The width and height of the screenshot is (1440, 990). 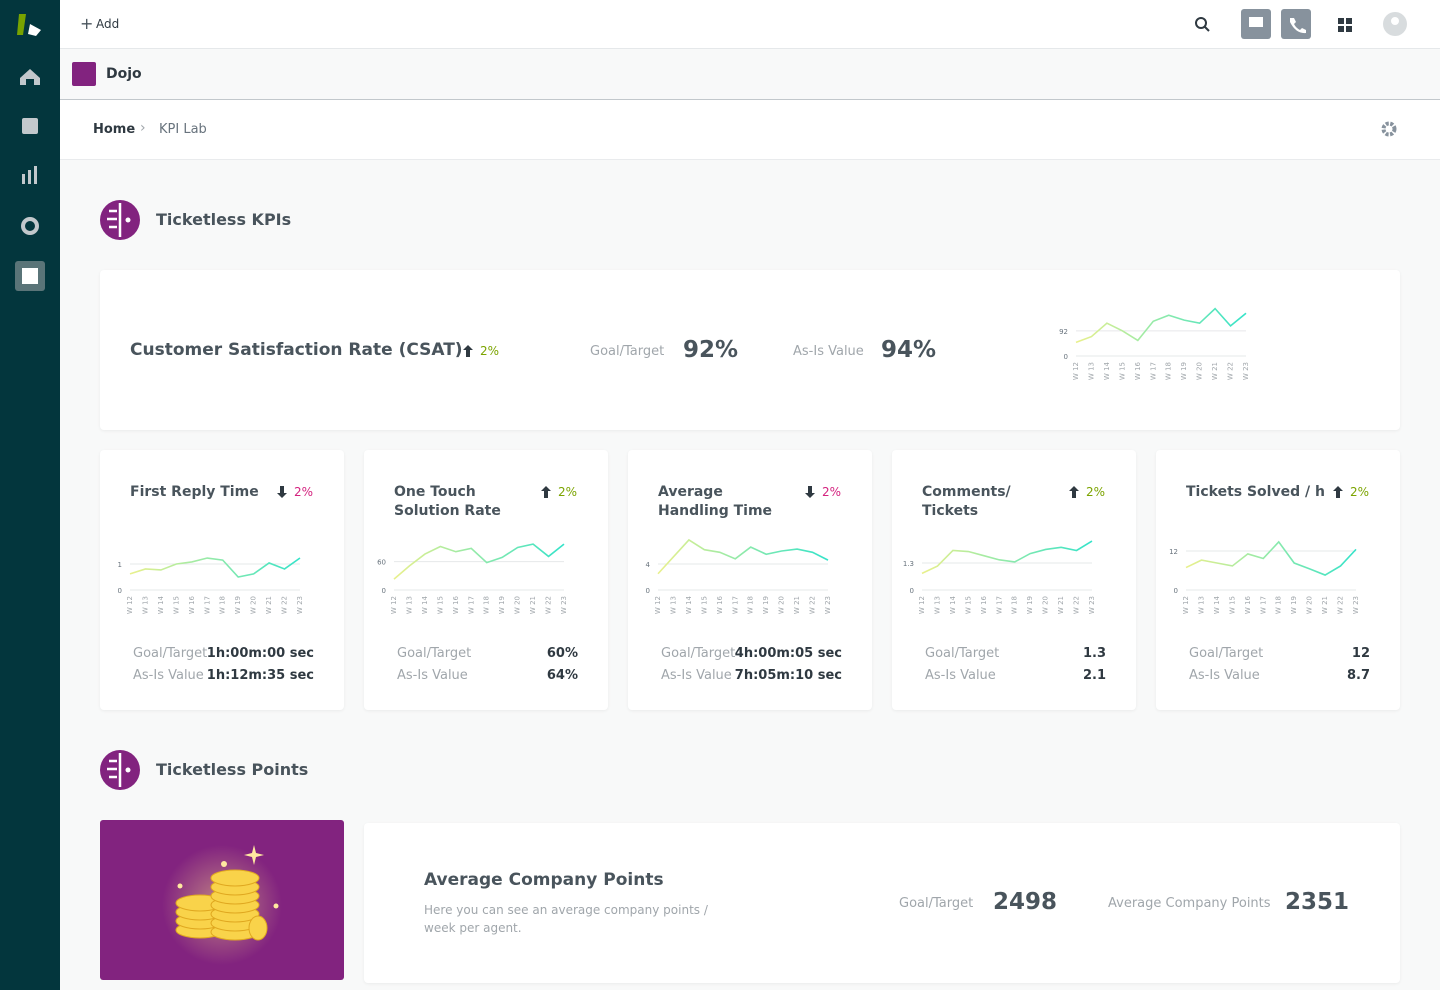 I want to click on avg-label: Average Company Points, so click(x=1189, y=903).